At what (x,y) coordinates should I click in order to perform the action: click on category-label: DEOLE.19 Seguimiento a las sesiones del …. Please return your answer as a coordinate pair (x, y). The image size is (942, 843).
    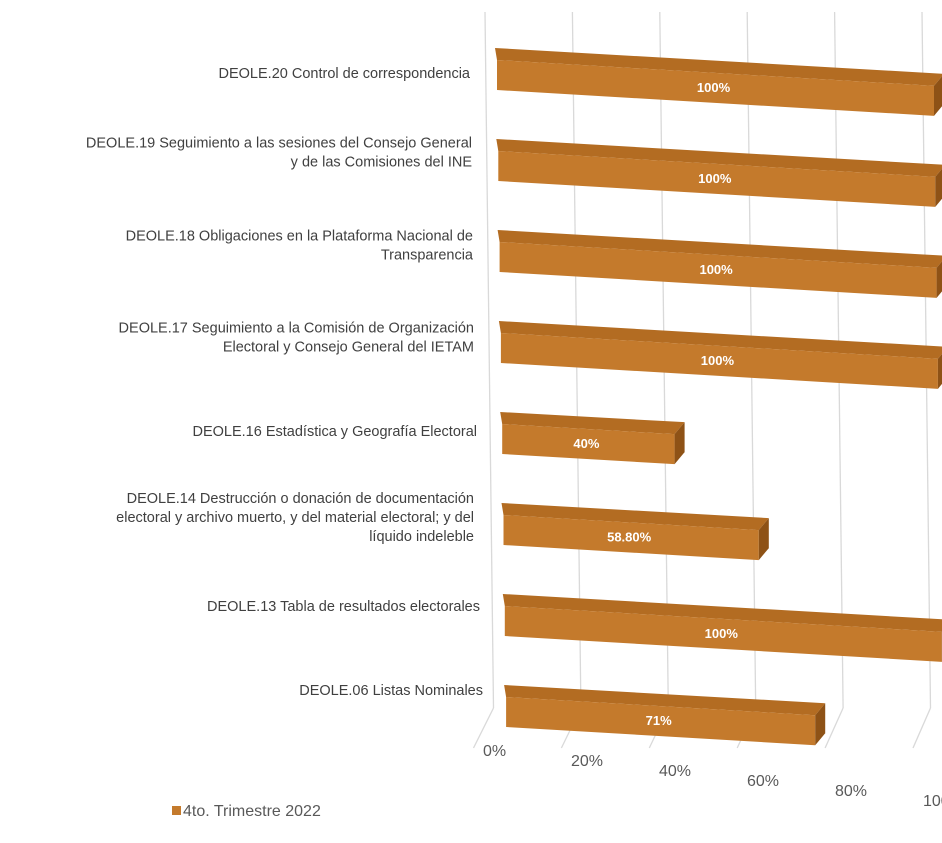
    Looking at the image, I should click on (279, 153).